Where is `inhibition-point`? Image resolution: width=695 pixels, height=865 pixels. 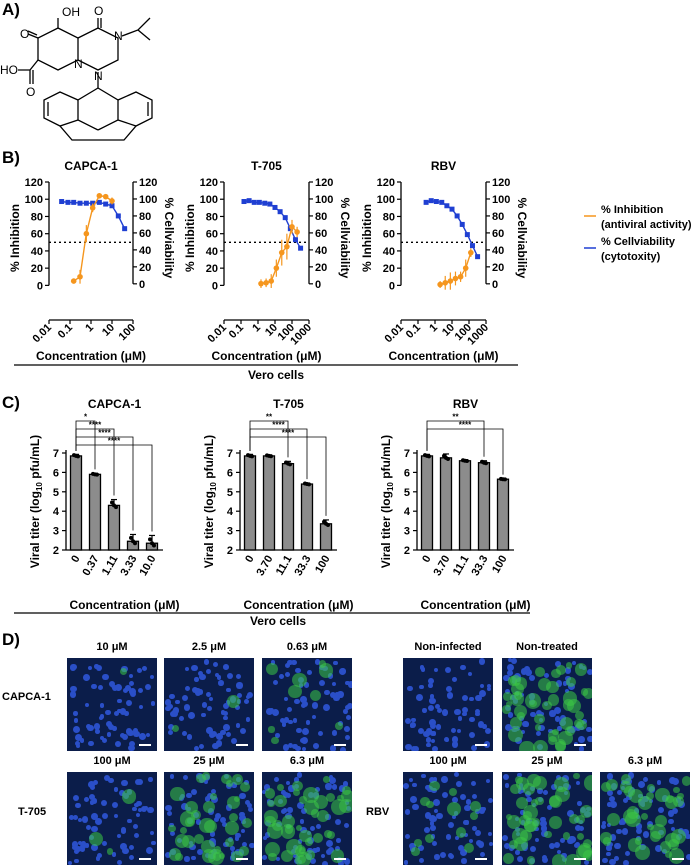 inhibition-point is located at coordinates (292, 227).